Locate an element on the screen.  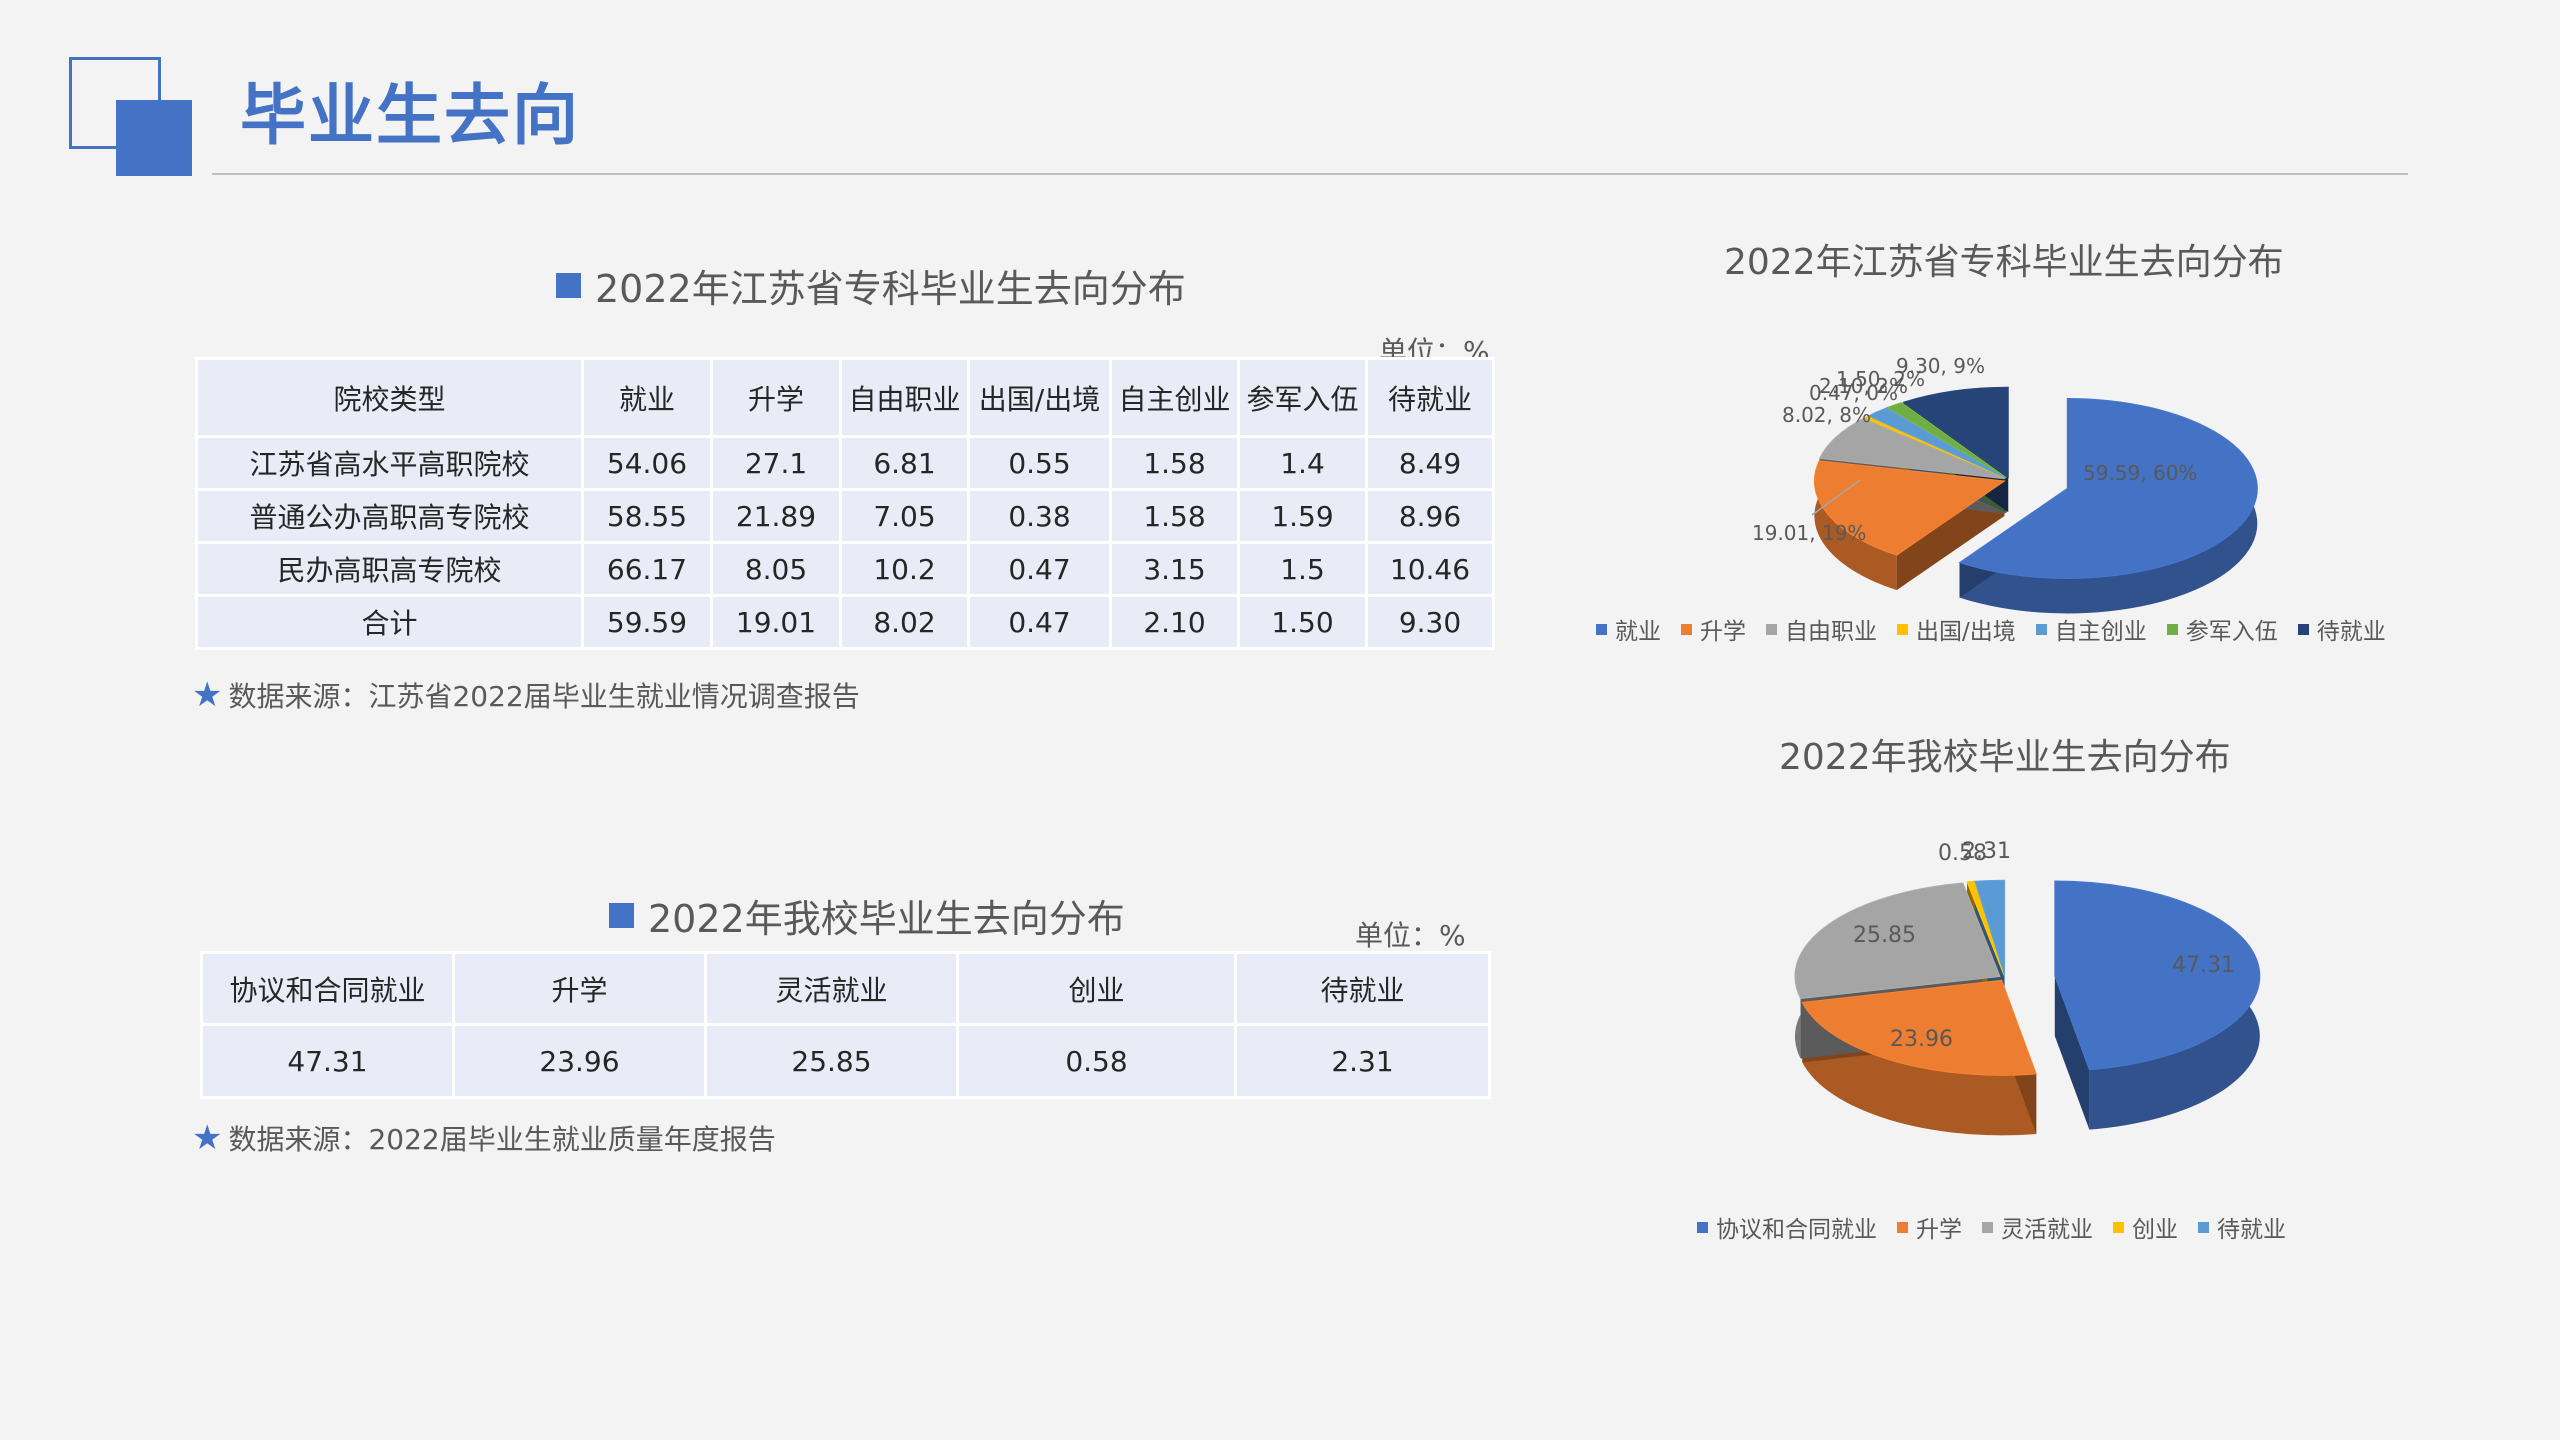
legend-item: 灵活就业 is located at coordinates (2037, 1227).